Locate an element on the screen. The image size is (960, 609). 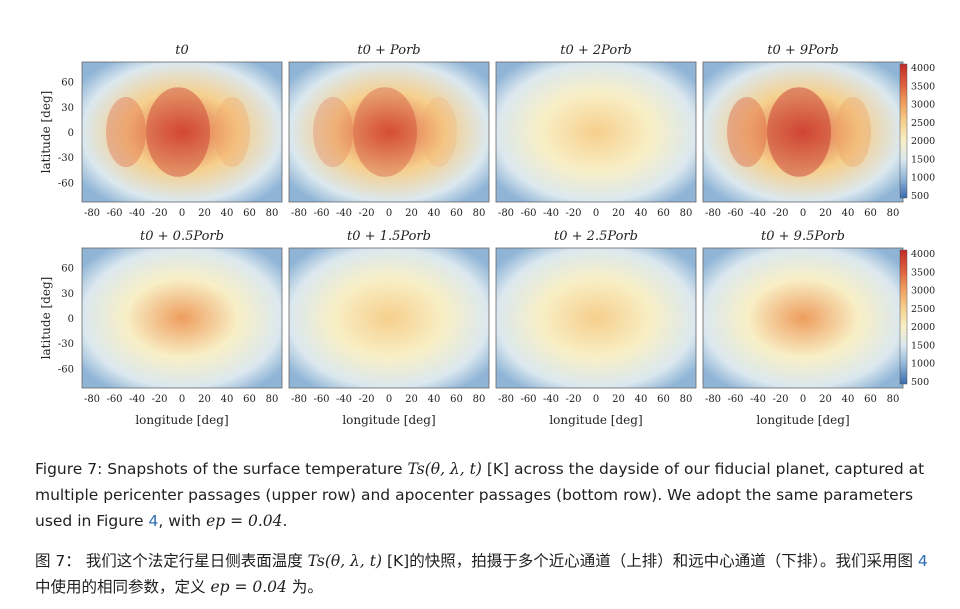
y-tick-label: 30 is located at coordinates (67, 294).